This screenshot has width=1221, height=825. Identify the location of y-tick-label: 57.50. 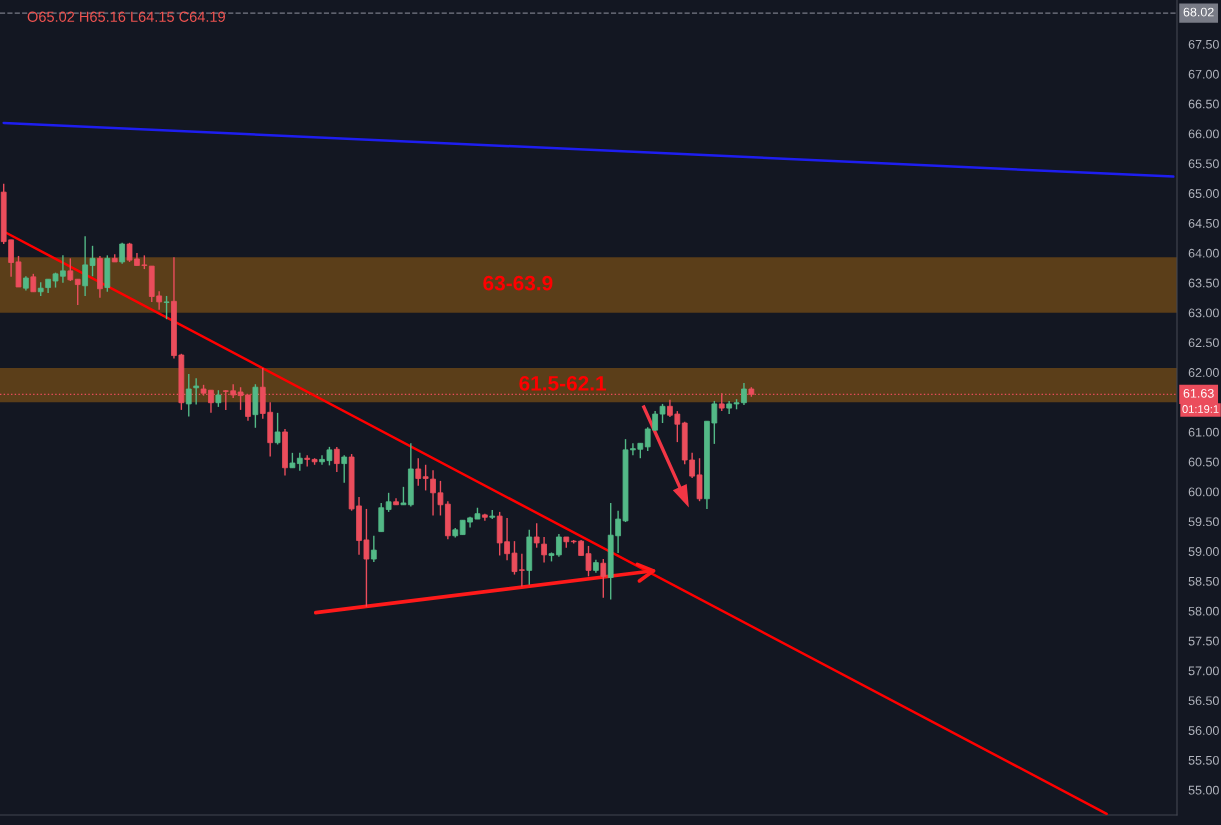
(1203, 641).